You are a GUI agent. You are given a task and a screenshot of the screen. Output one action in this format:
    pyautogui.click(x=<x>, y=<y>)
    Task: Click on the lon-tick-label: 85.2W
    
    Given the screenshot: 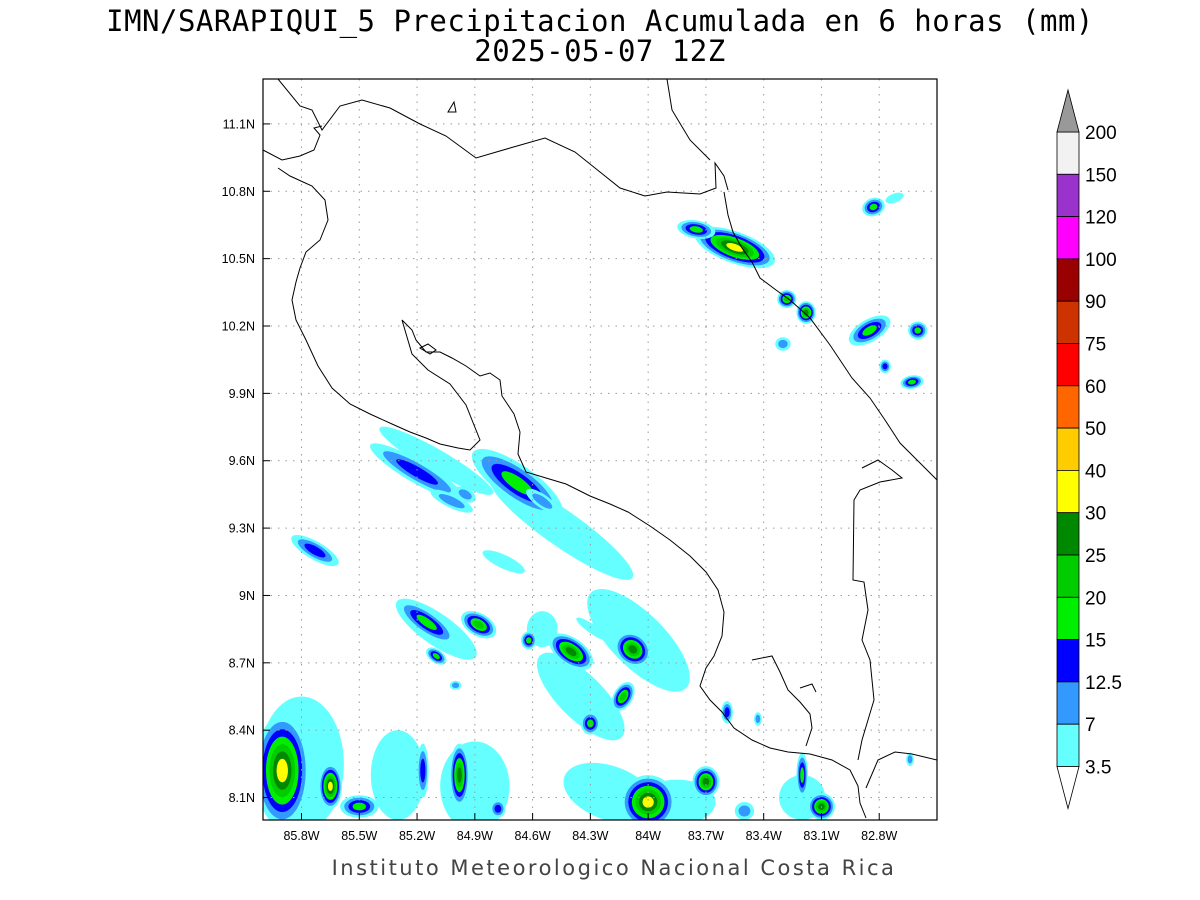 What is the action you would take?
    pyautogui.click(x=417, y=836)
    